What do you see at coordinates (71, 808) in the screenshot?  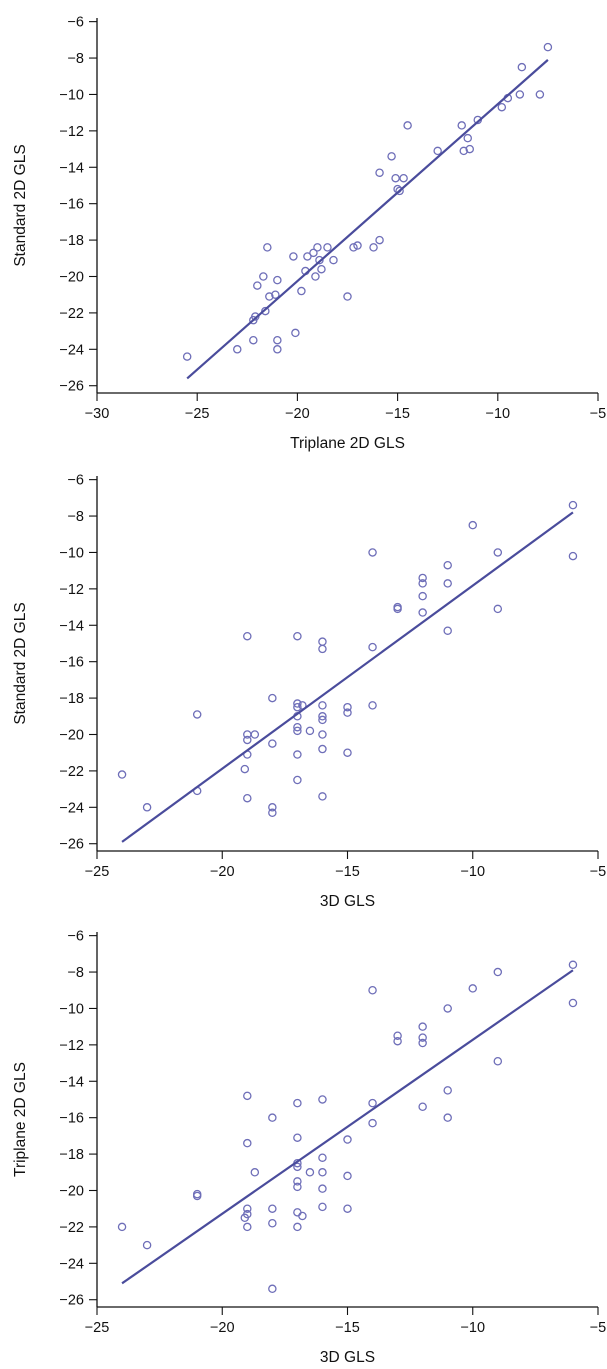 I see `y-tick-label: −24` at bounding box center [71, 808].